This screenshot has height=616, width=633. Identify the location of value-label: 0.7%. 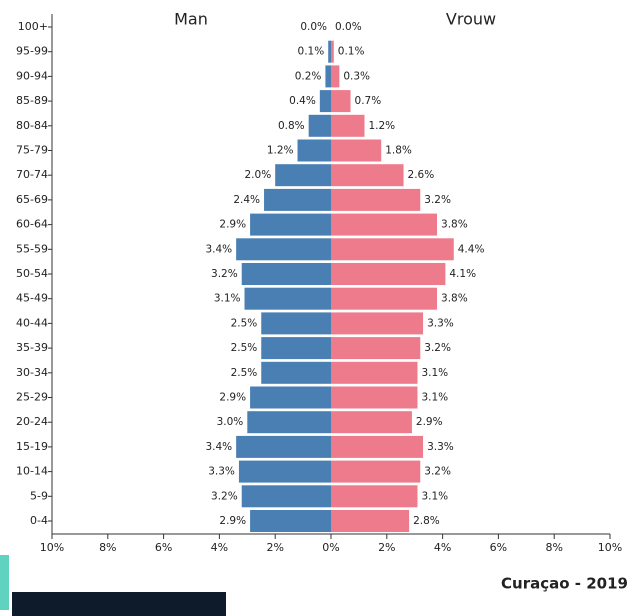
(368, 101).